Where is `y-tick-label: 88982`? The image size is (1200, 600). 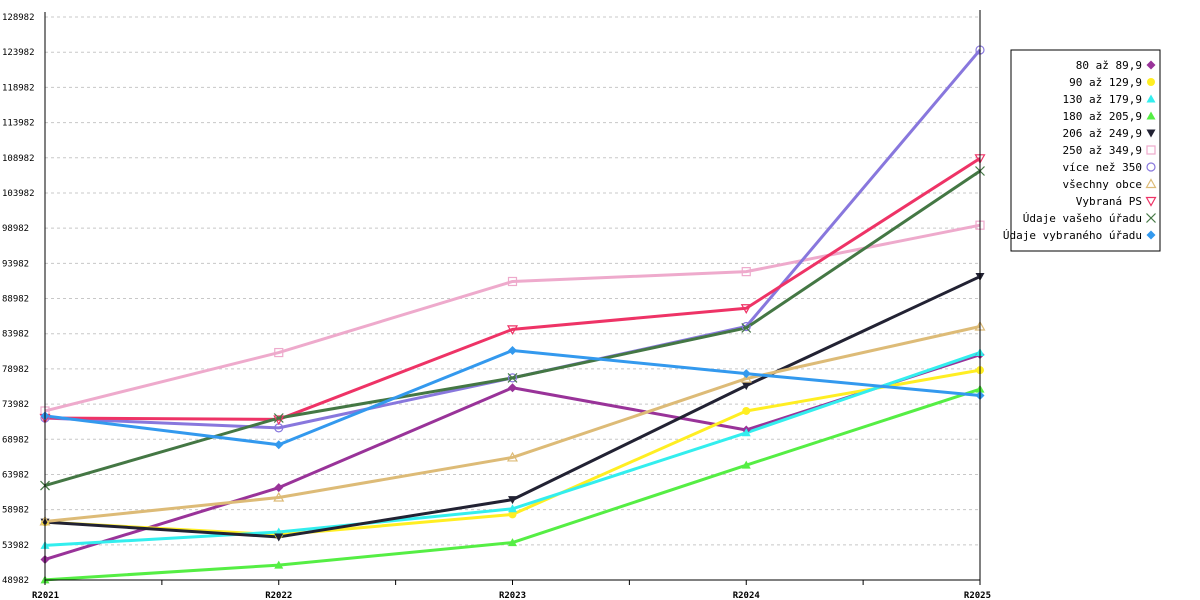 y-tick-label: 88982 is located at coordinates (15, 300).